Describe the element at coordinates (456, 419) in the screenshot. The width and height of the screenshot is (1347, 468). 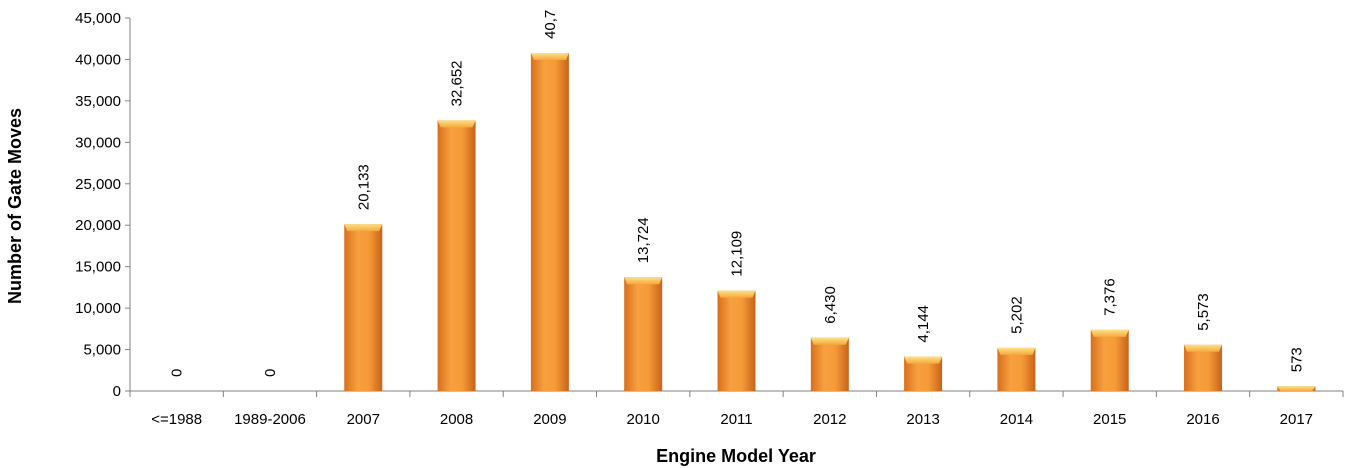
I see `x-tick-label: 2008` at that location.